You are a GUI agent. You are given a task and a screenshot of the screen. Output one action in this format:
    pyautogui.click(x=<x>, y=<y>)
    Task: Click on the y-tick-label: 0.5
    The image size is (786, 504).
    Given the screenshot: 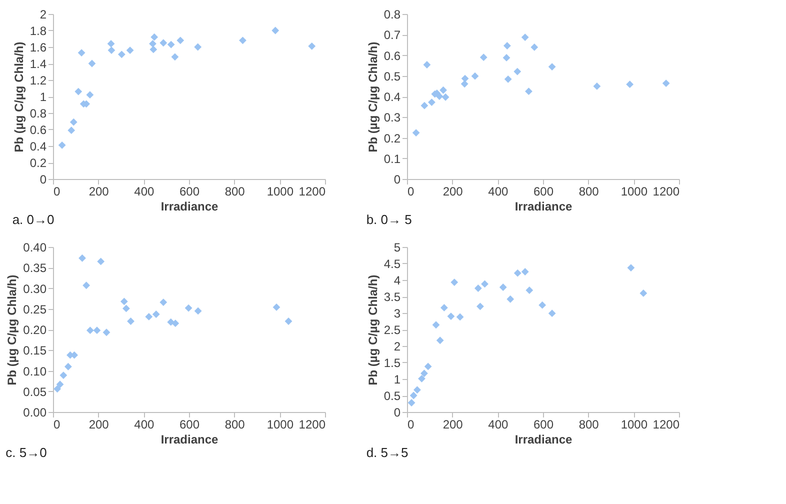 What is the action you would take?
    pyautogui.click(x=392, y=396)
    